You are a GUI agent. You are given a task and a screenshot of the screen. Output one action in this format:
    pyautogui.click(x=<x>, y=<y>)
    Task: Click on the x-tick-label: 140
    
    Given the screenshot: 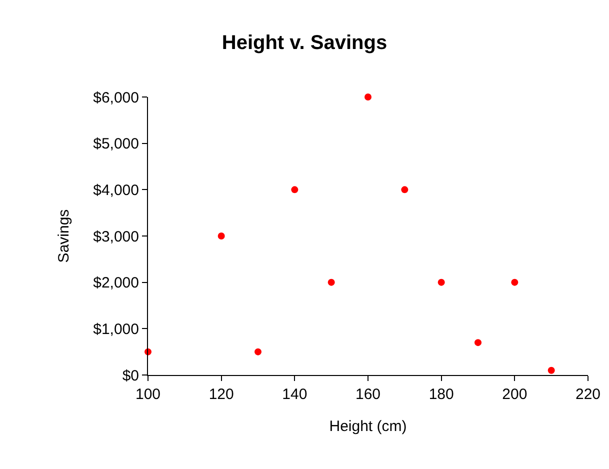 What is the action you would take?
    pyautogui.click(x=295, y=394)
    